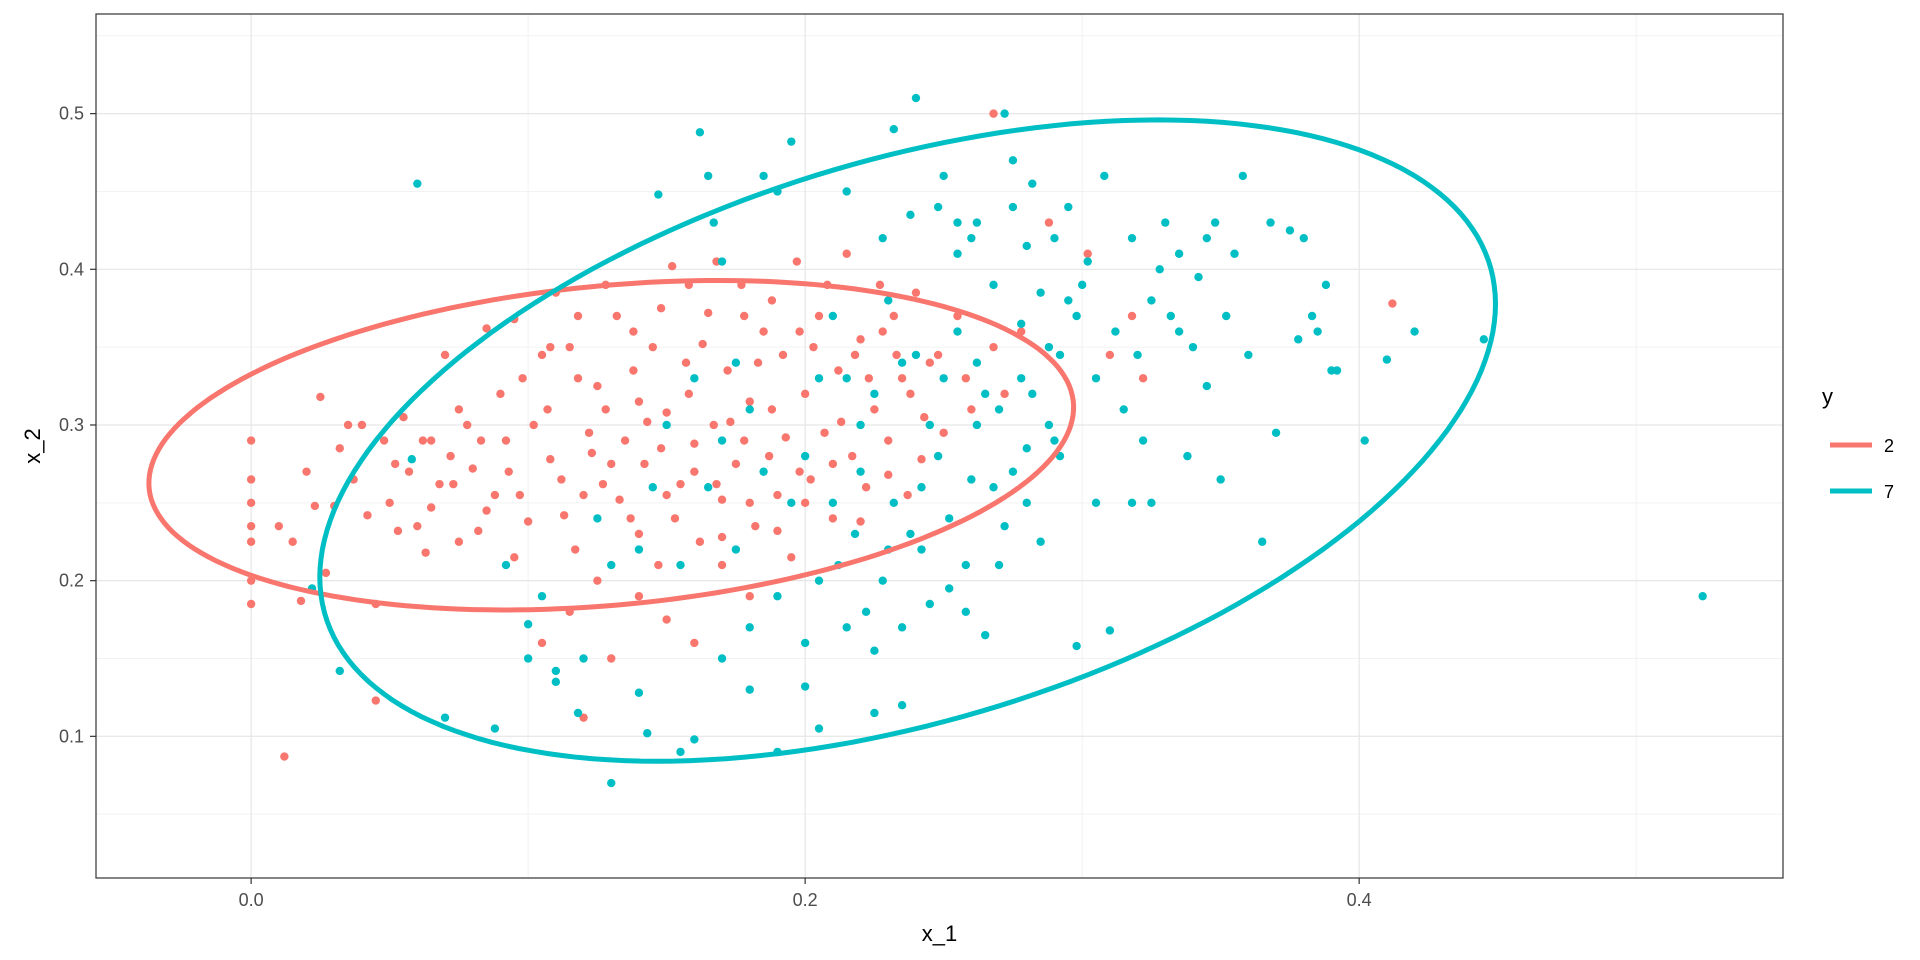 This screenshot has height=960, width=1920. What do you see at coordinates (1827, 396) in the screenshot?
I see `legend-title: y` at bounding box center [1827, 396].